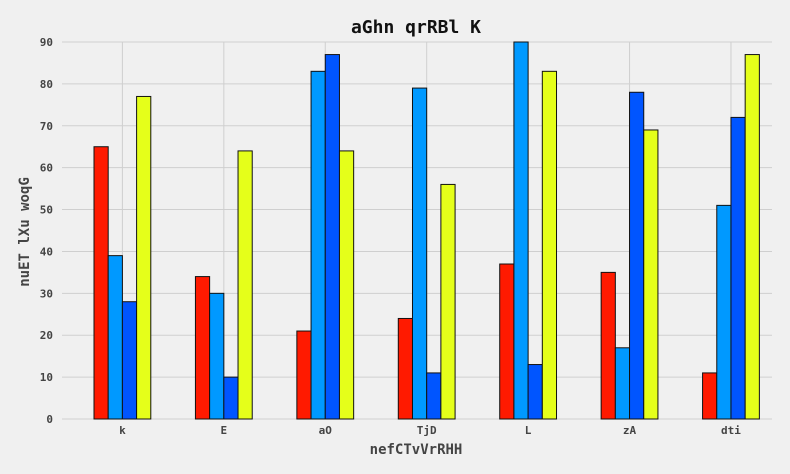 The image size is (790, 474). Describe the element at coordinates (416, 450) in the screenshot. I see `x-axis-label: nefCTvVrRHH` at that location.